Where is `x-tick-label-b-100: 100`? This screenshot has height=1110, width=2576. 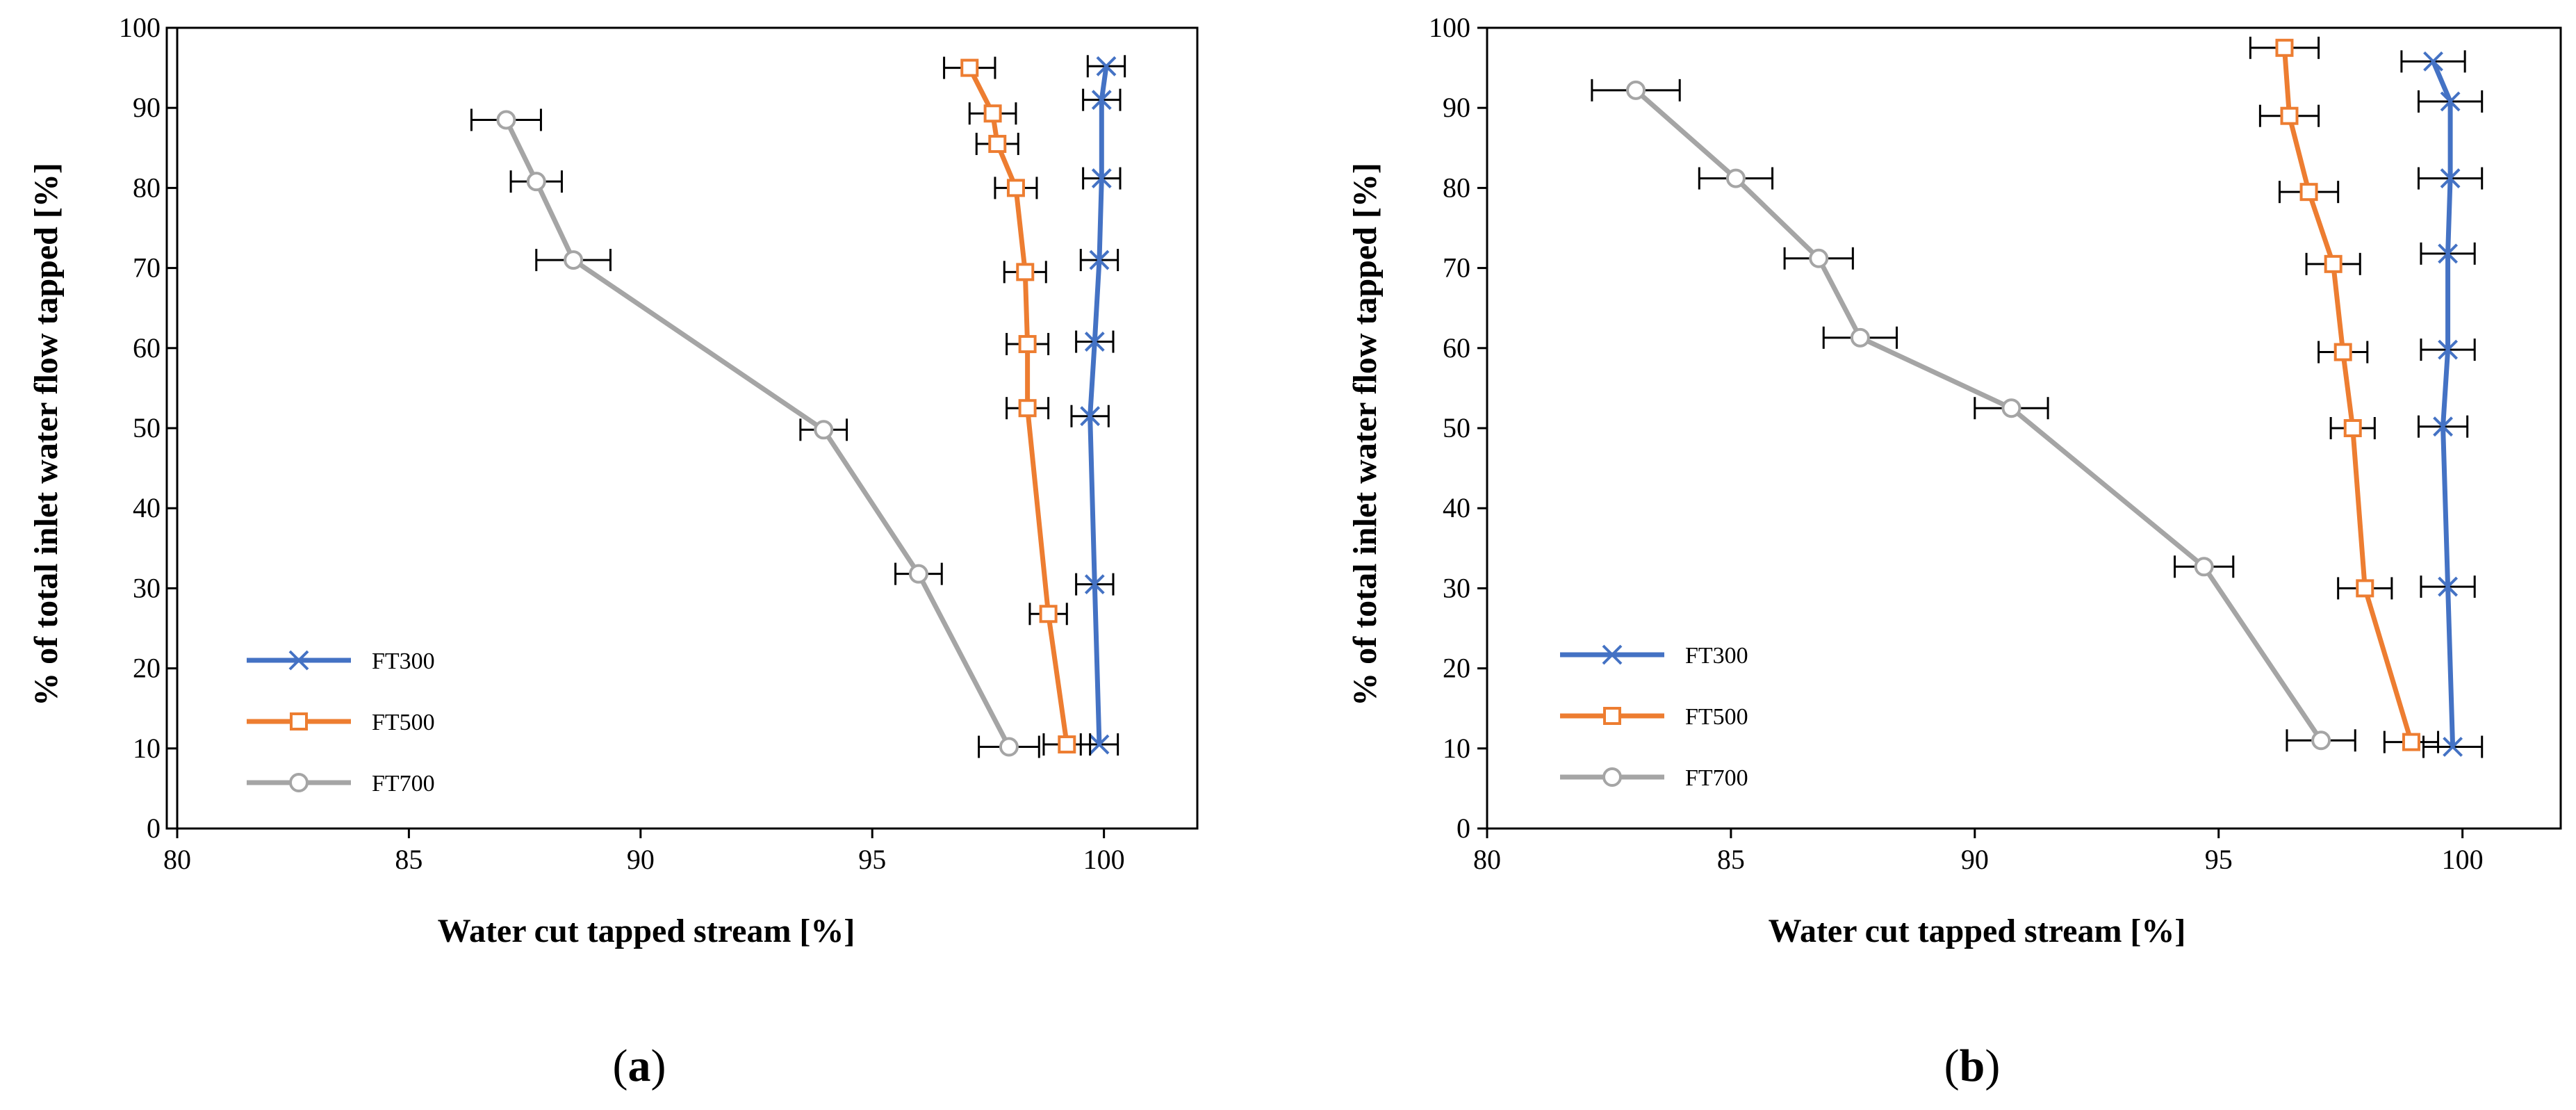 x-tick-label-b-100: 100 is located at coordinates (2463, 859).